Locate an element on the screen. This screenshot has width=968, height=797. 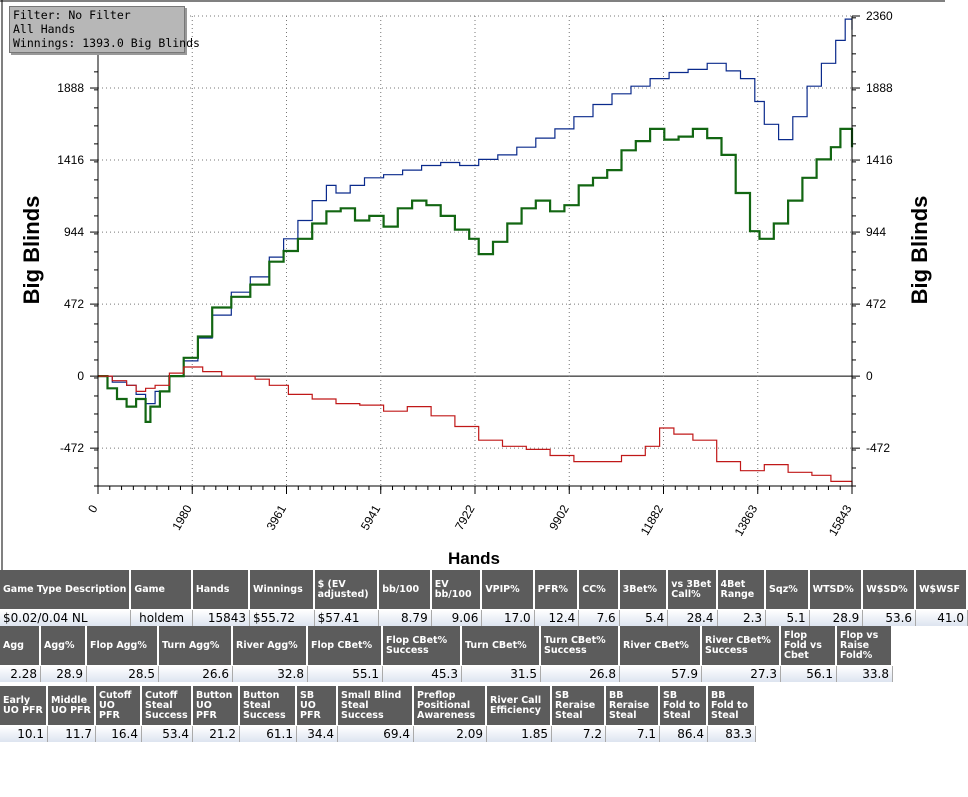
col-header: Turn Agg% is located at coordinates (196, 646).